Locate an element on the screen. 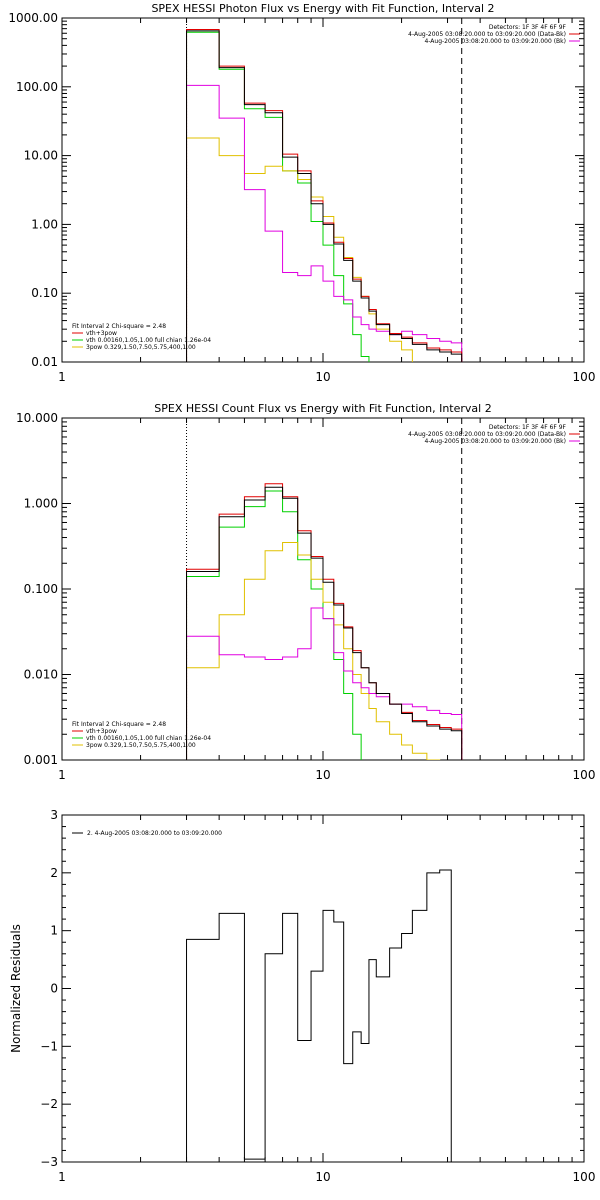  y-tick-label: 1000.00 is located at coordinates (33, 18).